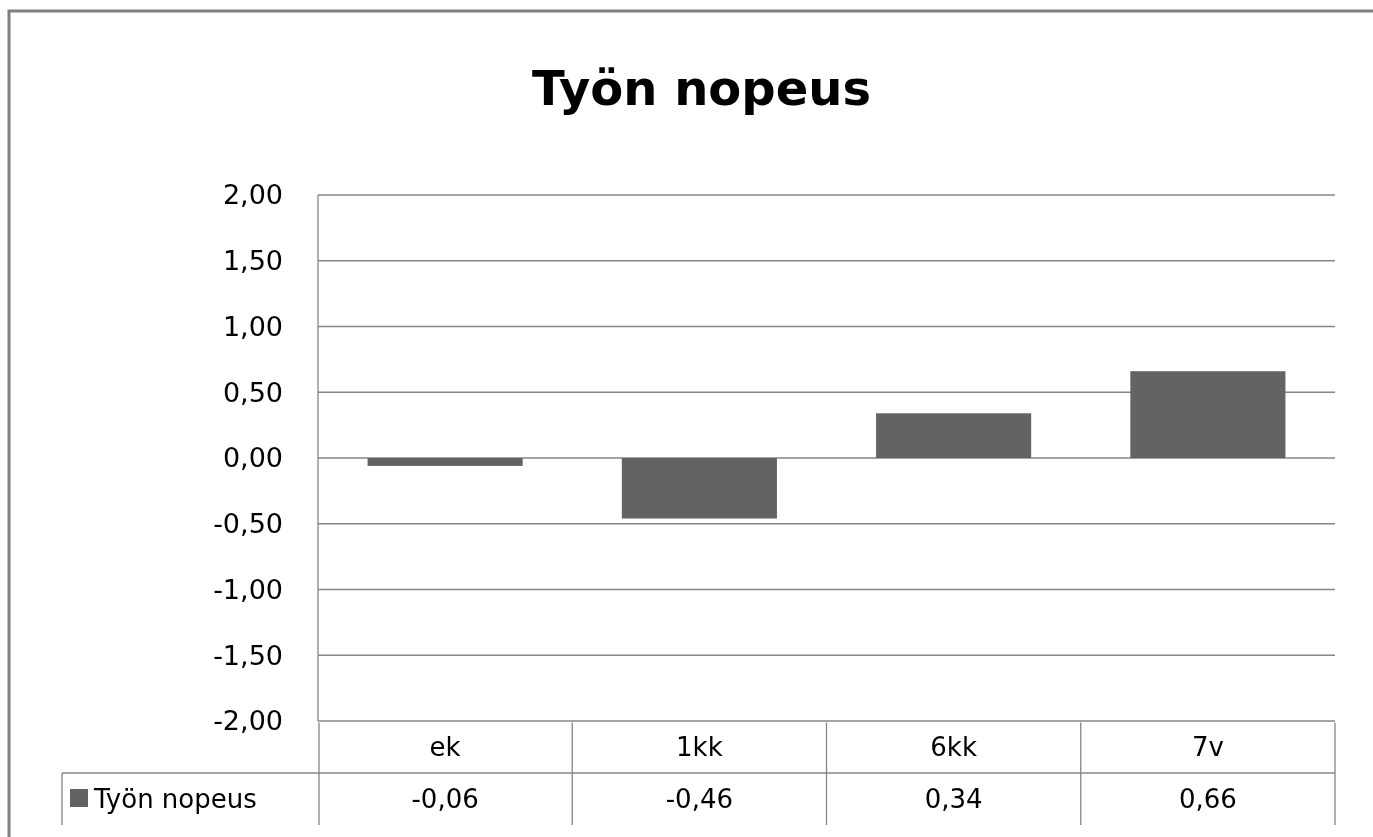 The height and width of the screenshot is (837, 1373). What do you see at coordinates (252, 261) in the screenshot?
I see `y-tick-label: 1,50` at bounding box center [252, 261].